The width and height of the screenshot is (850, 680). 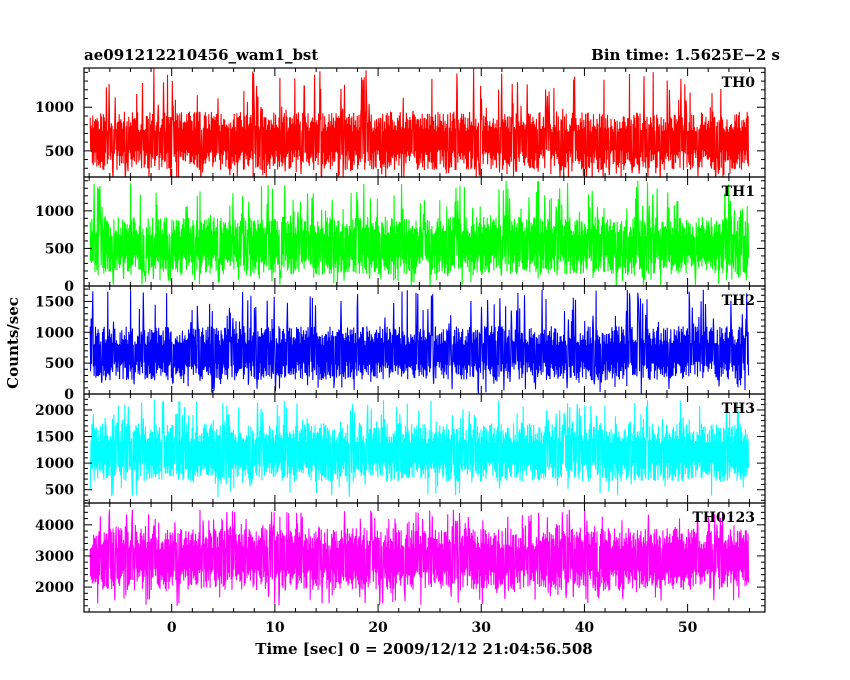 I want to click on panel-frame, so click(x=424, y=557).